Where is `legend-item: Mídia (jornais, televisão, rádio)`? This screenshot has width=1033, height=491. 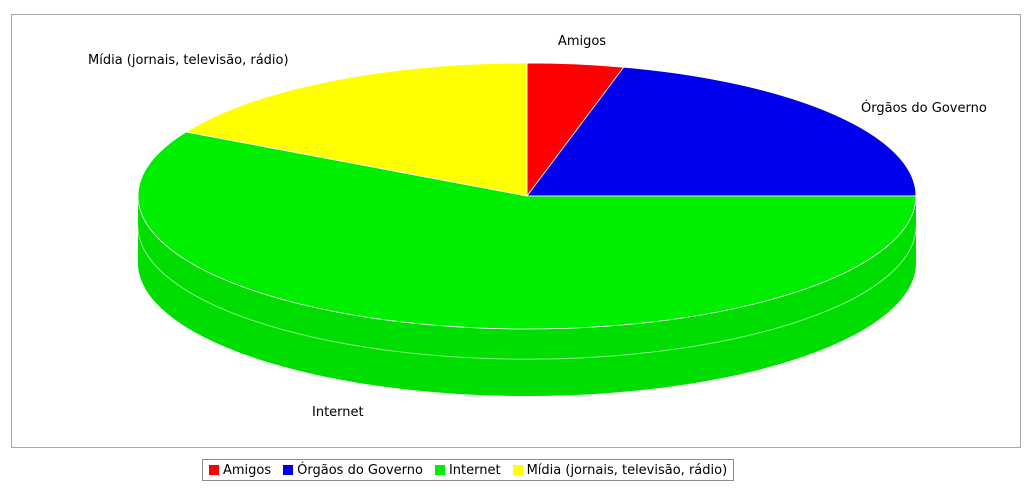
legend-item: Mídia (jornais, televisão, rádio) is located at coordinates (620, 470).